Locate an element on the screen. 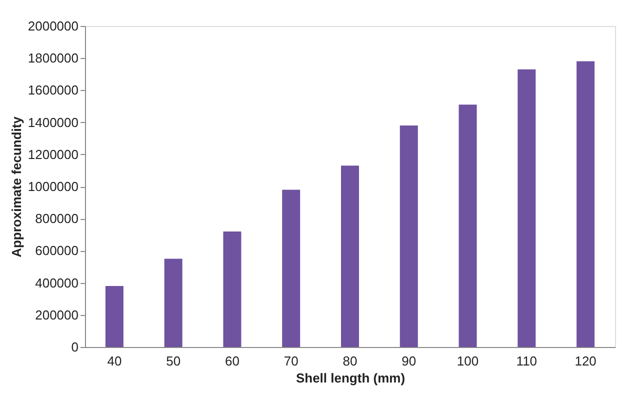 The height and width of the screenshot is (412, 644). x-axis-title: Shell length (mm) is located at coordinates (351, 378).